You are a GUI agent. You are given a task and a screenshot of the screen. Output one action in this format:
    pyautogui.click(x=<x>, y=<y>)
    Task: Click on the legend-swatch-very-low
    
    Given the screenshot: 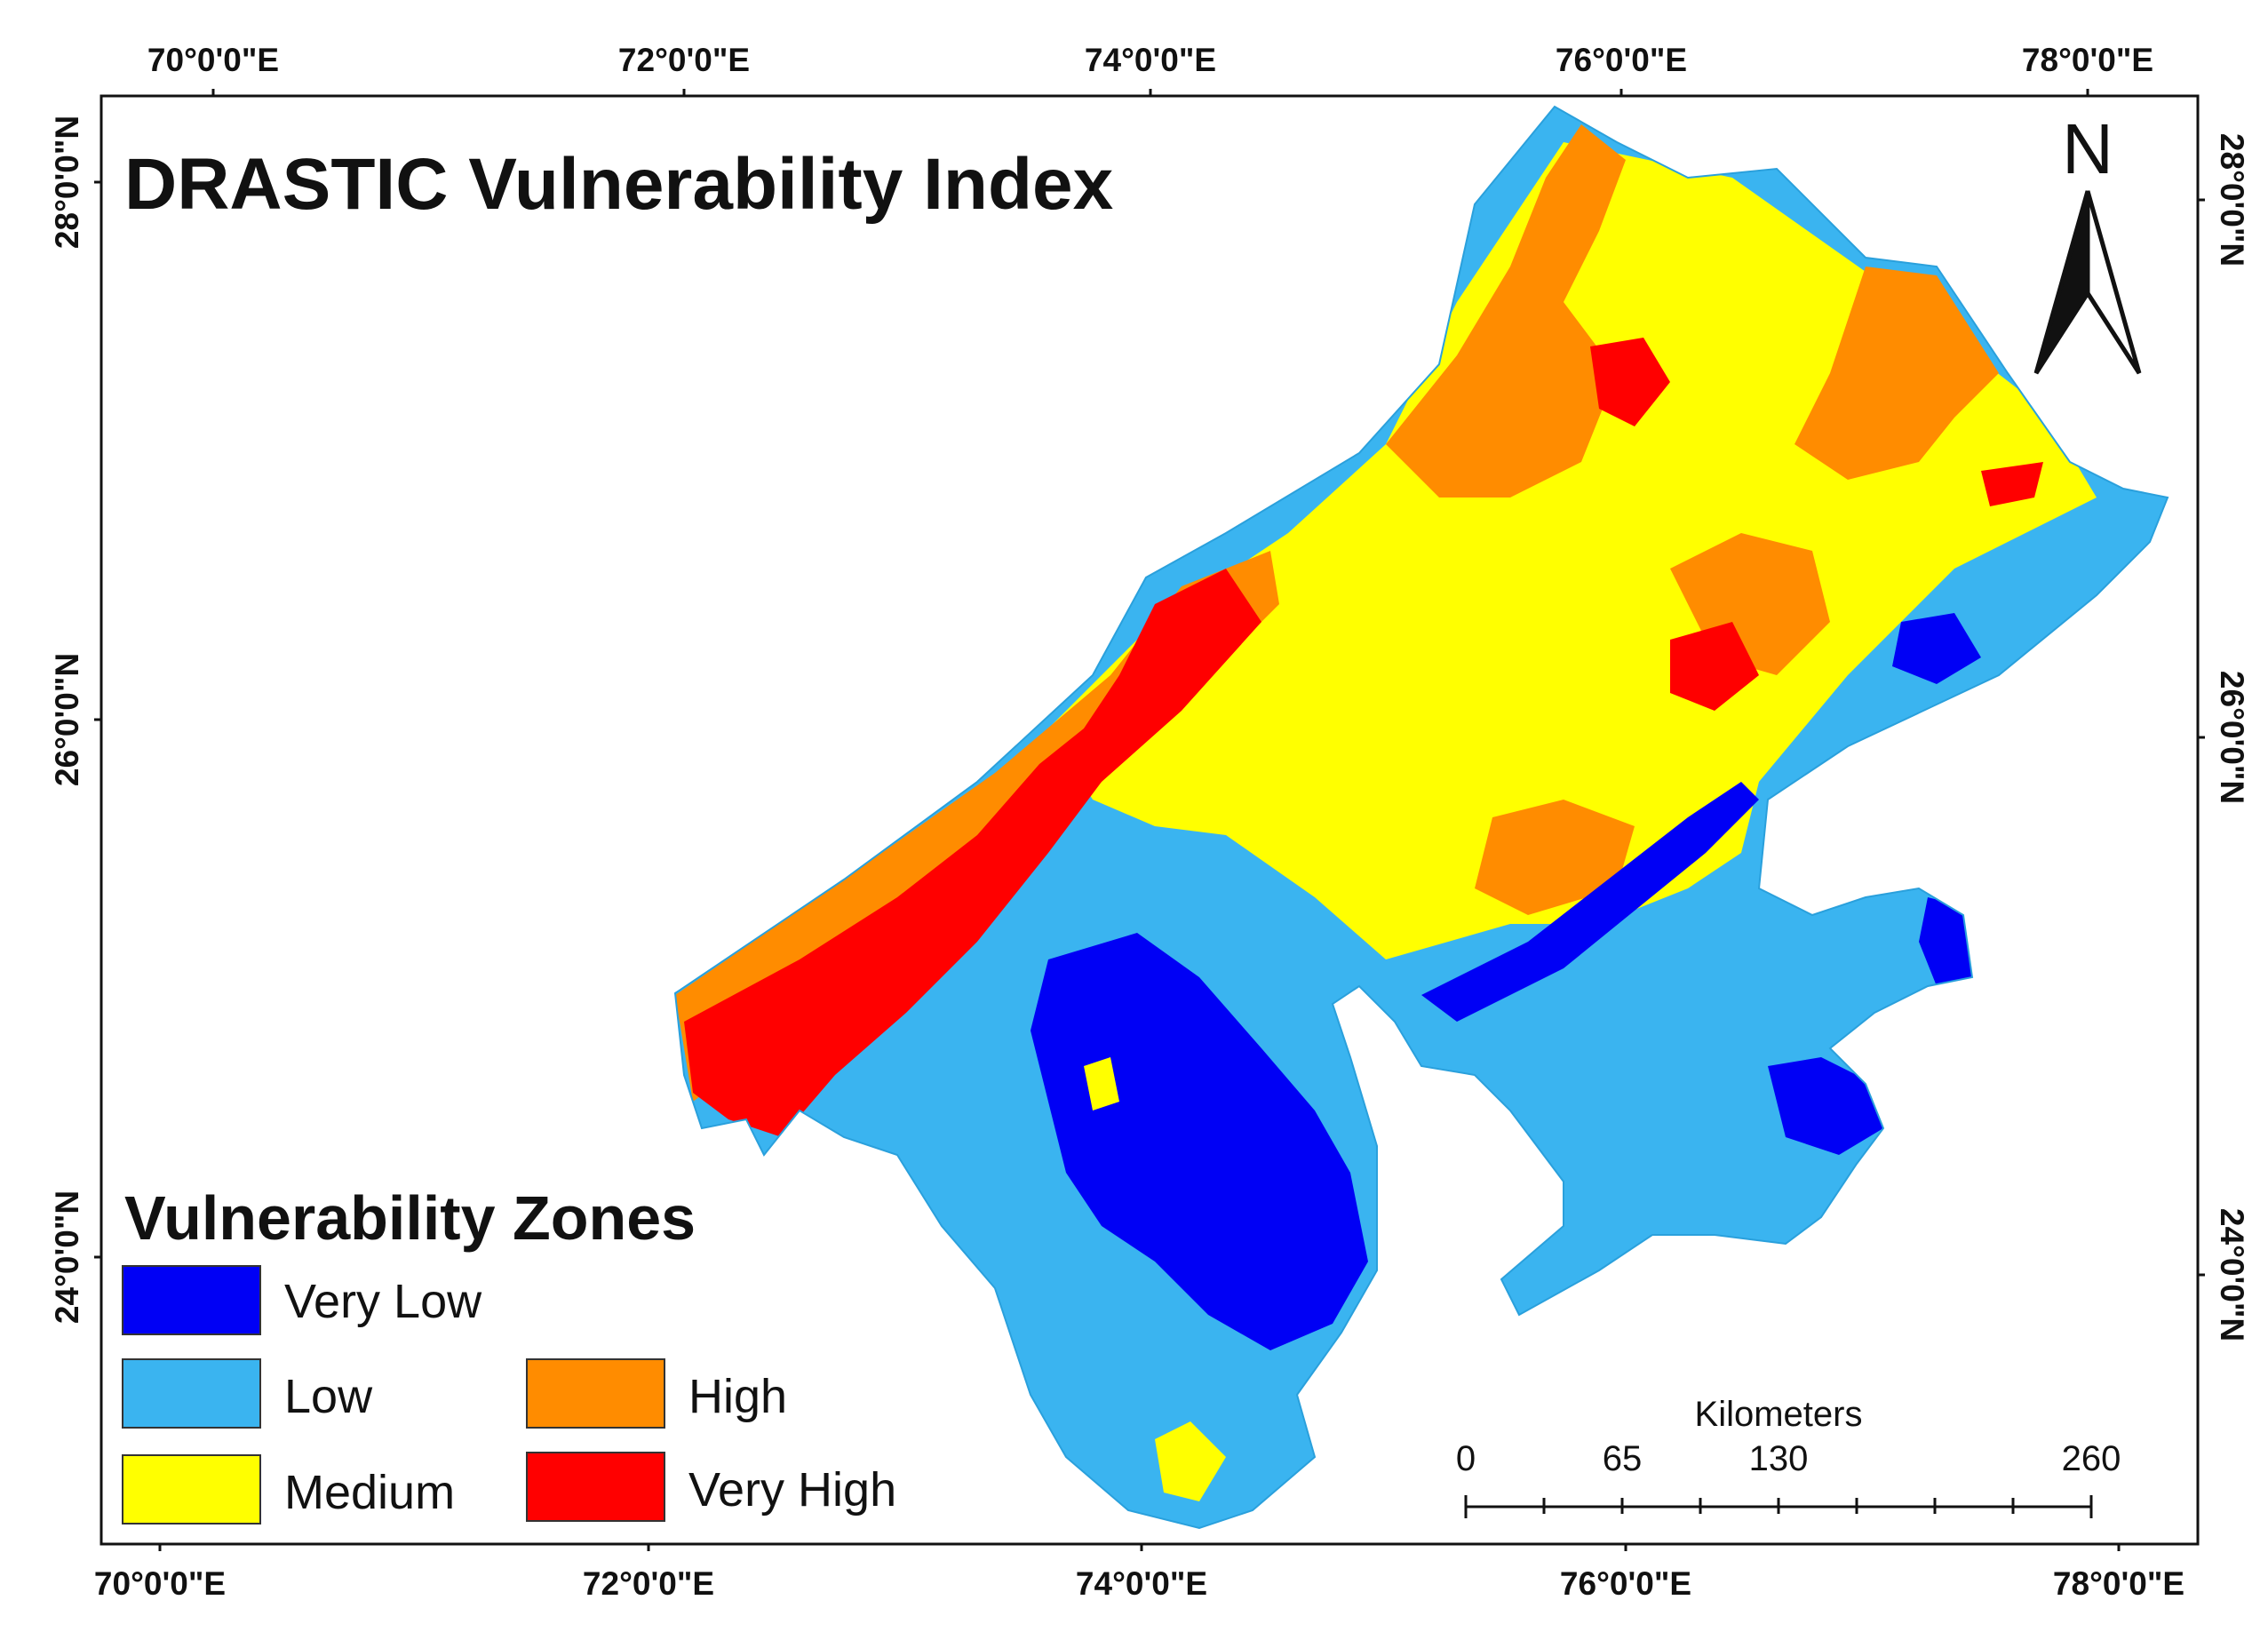 What is the action you would take?
    pyautogui.click(x=191, y=1300)
    